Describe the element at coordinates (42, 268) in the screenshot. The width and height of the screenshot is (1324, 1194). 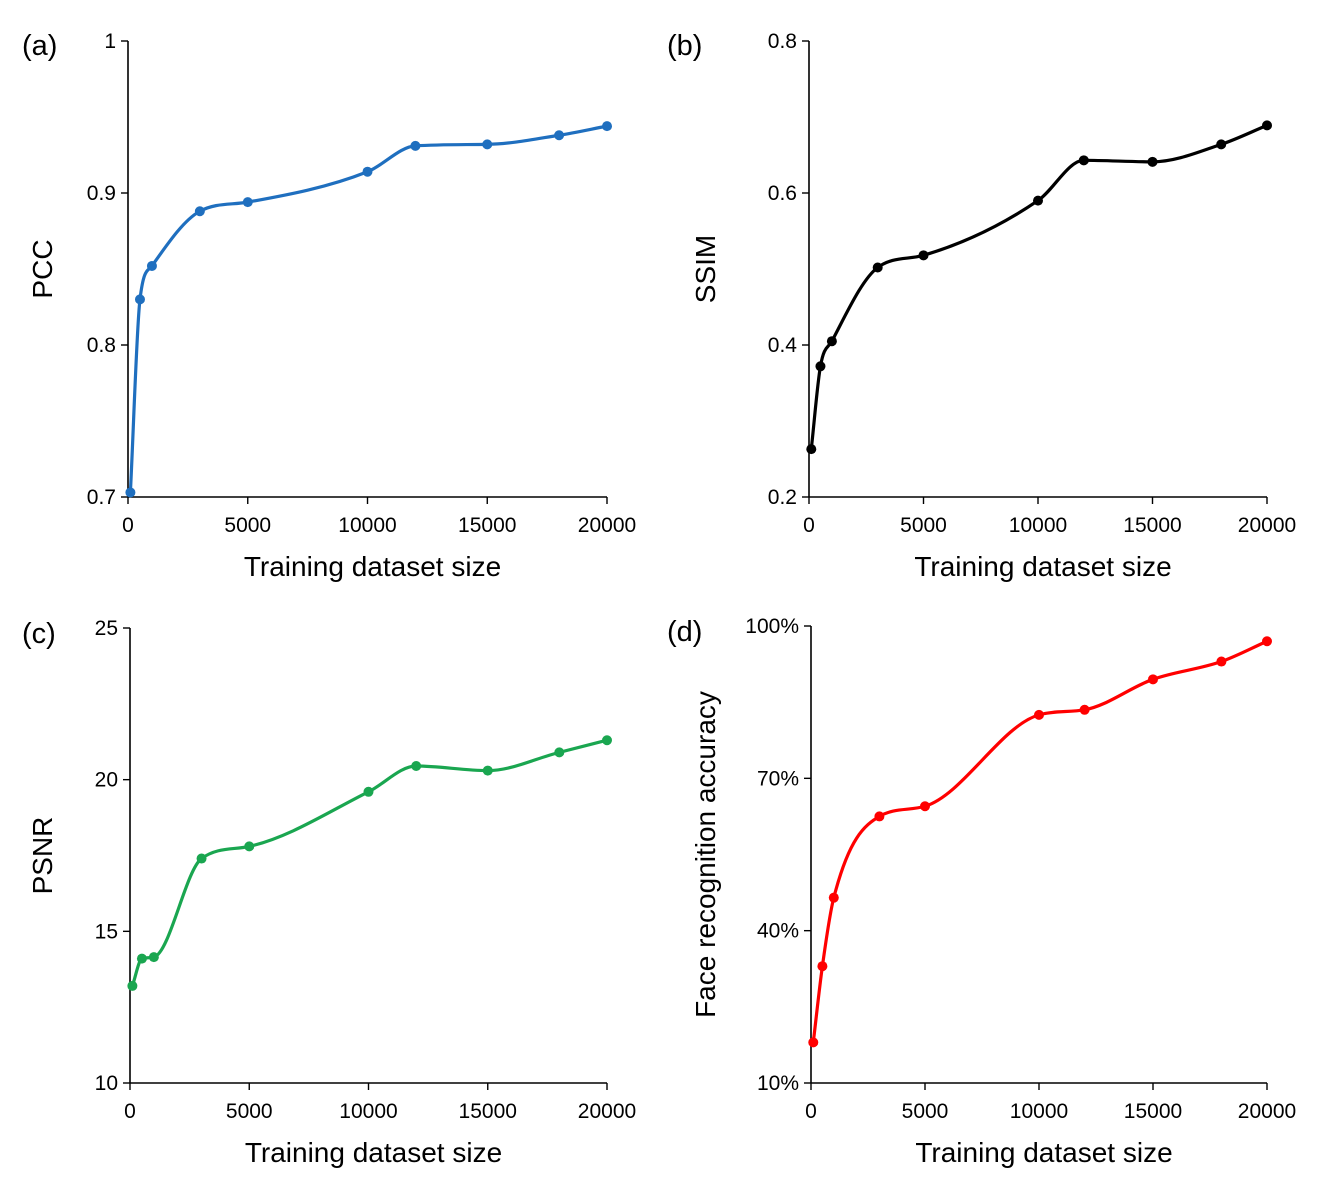
I see `y-axis-title: PCC` at that location.